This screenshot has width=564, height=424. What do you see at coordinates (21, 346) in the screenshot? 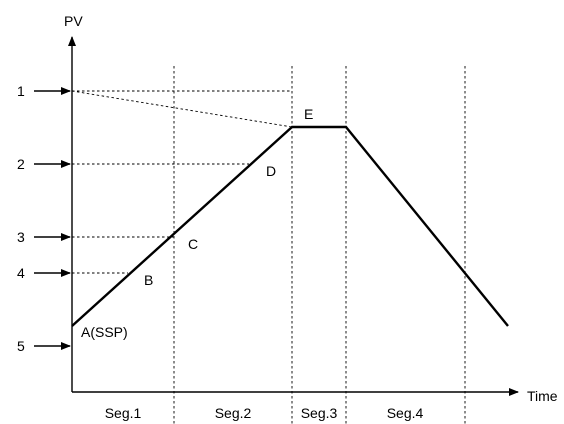
I see `level-5-label: 5` at bounding box center [21, 346].